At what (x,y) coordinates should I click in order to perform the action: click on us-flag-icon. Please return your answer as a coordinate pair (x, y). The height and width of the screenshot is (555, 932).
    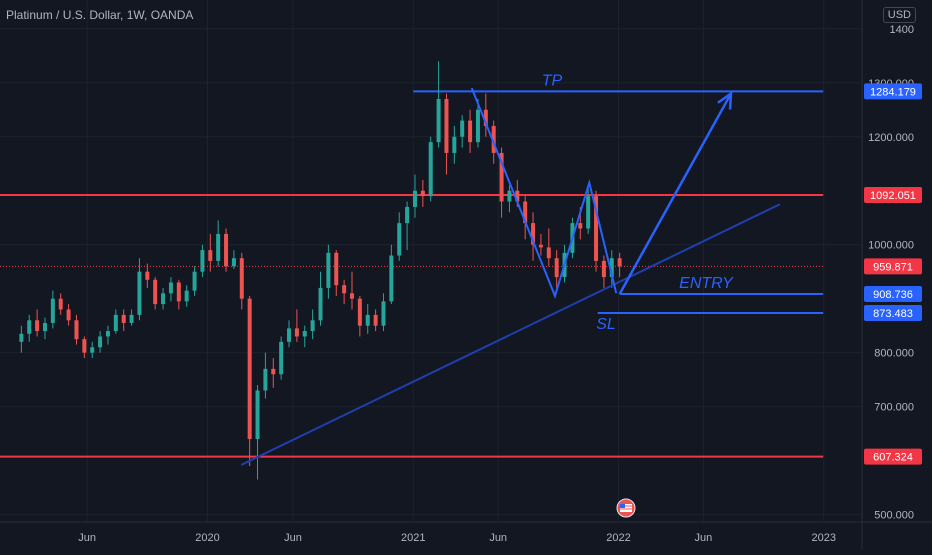
    Looking at the image, I should click on (626, 508).